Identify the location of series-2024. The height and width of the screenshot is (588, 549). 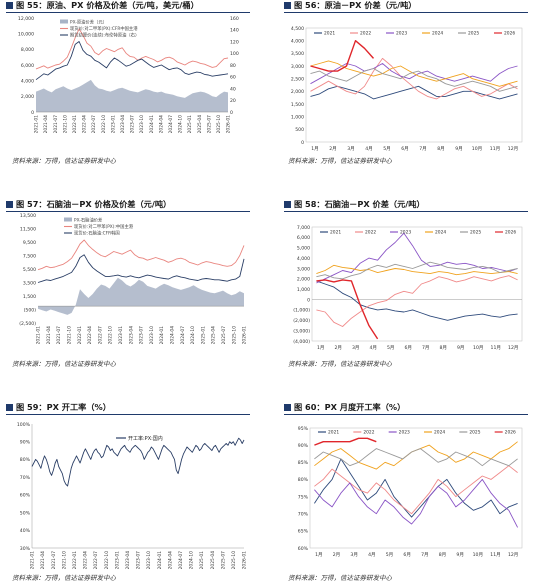
(417, 270).